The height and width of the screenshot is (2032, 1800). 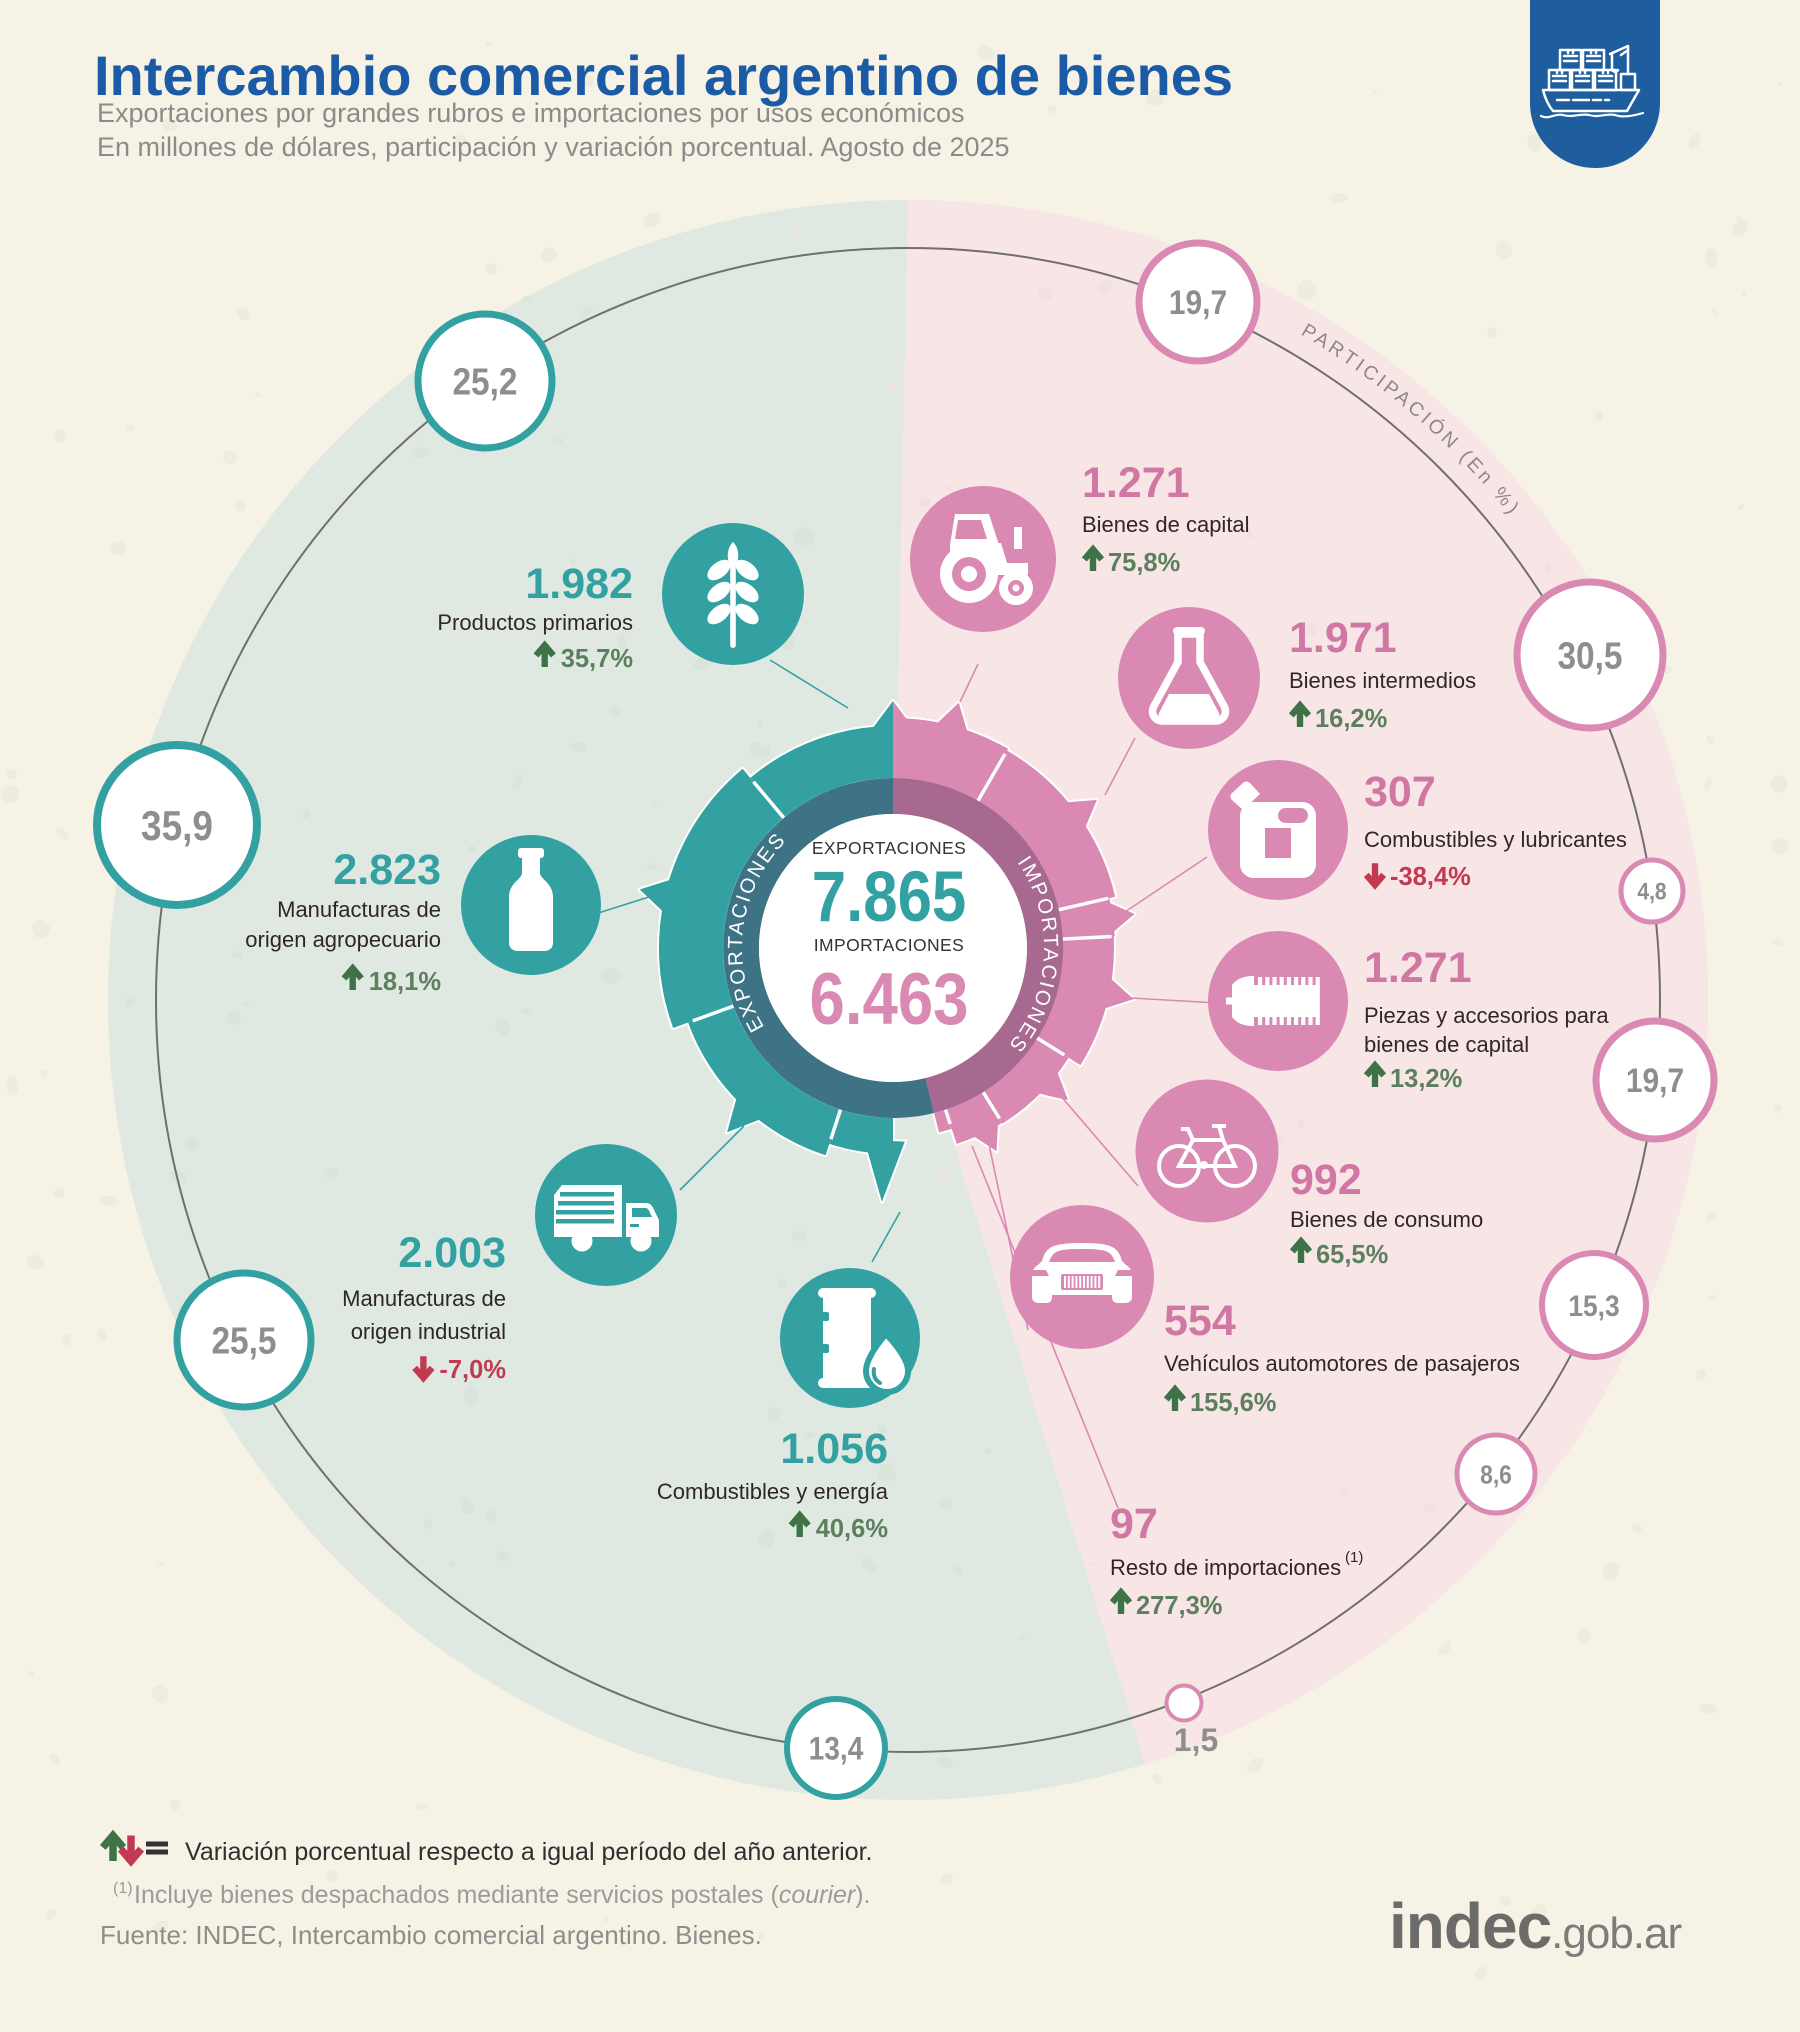 I want to click on svg-text: IMPORTACIONES, so click(x=889, y=945).